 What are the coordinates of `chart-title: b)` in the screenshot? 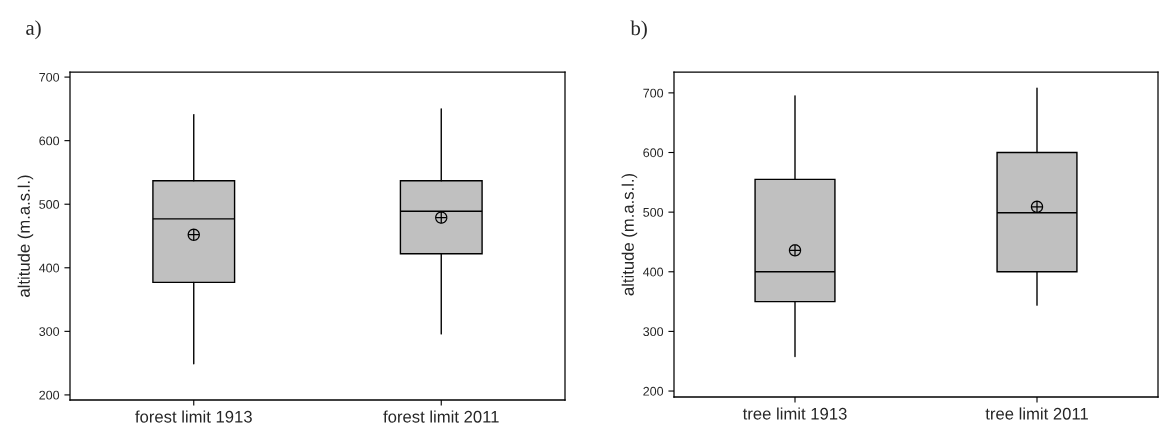 It's located at (638, 30).